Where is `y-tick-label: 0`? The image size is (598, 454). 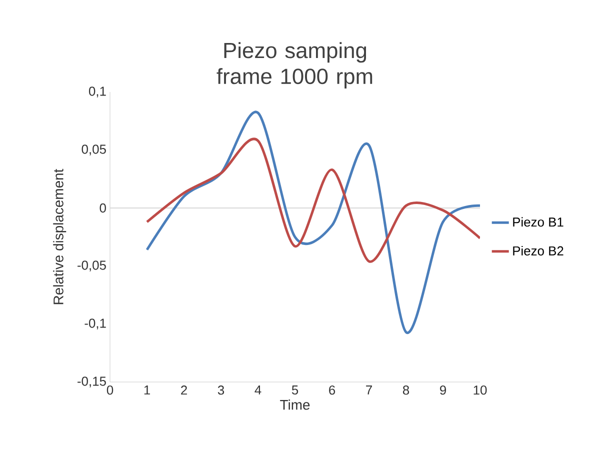 y-tick-label: 0 is located at coordinates (103, 208).